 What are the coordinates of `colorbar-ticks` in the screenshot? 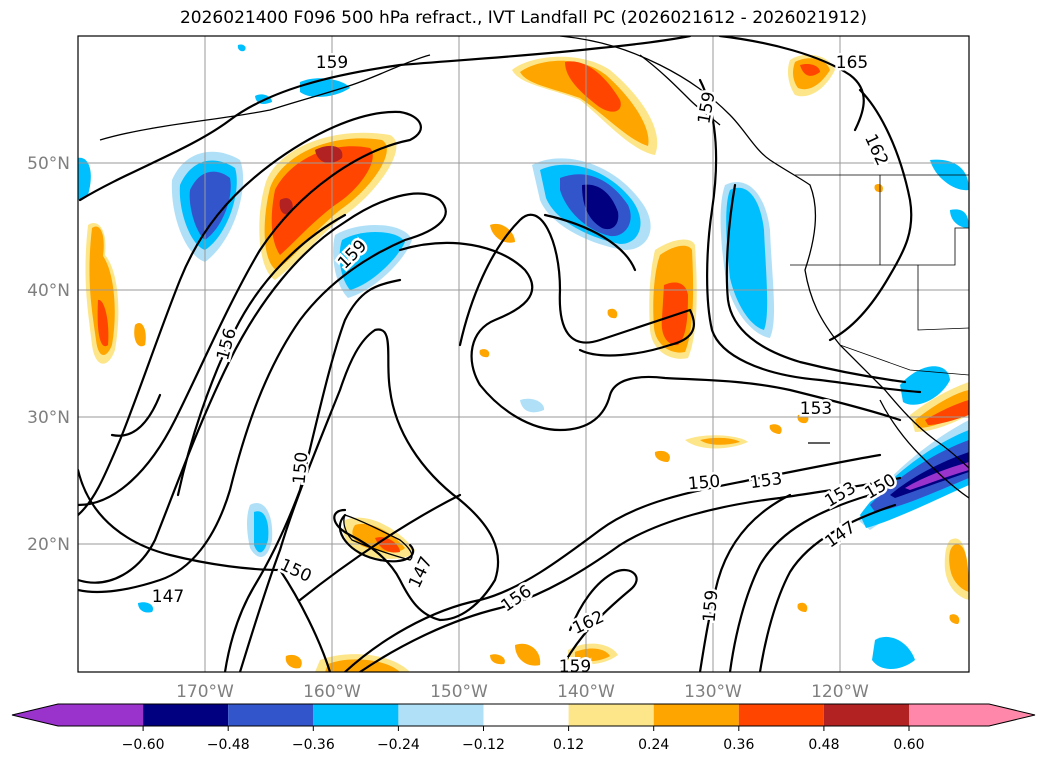 It's located at (526, 728).